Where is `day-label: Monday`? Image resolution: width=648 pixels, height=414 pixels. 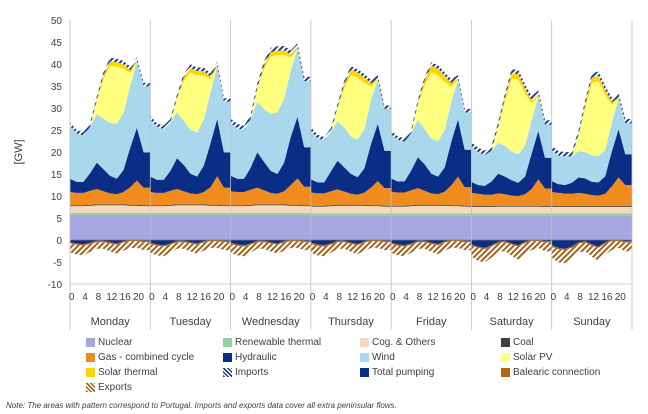
day-label: Monday is located at coordinates (111, 322).